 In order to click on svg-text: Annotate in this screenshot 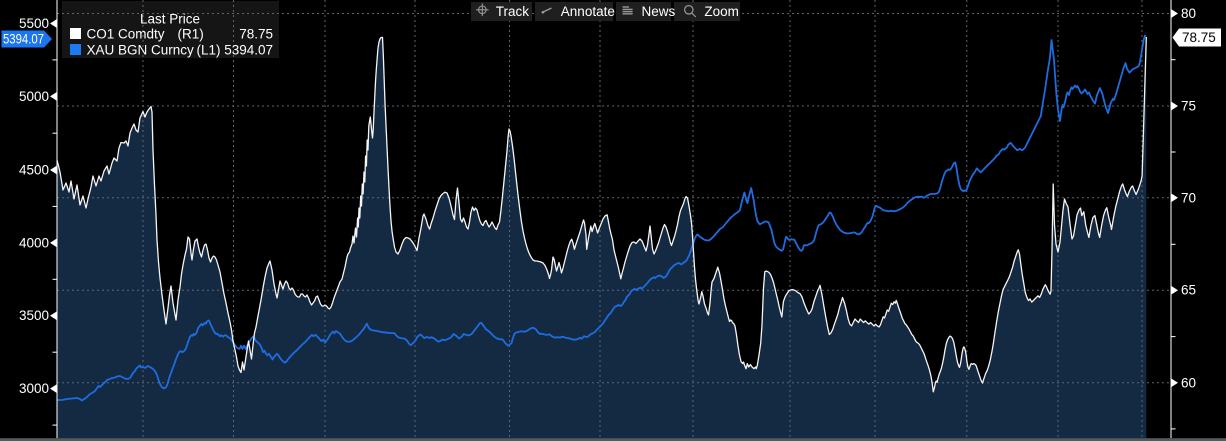, I will do `click(588, 11)`.